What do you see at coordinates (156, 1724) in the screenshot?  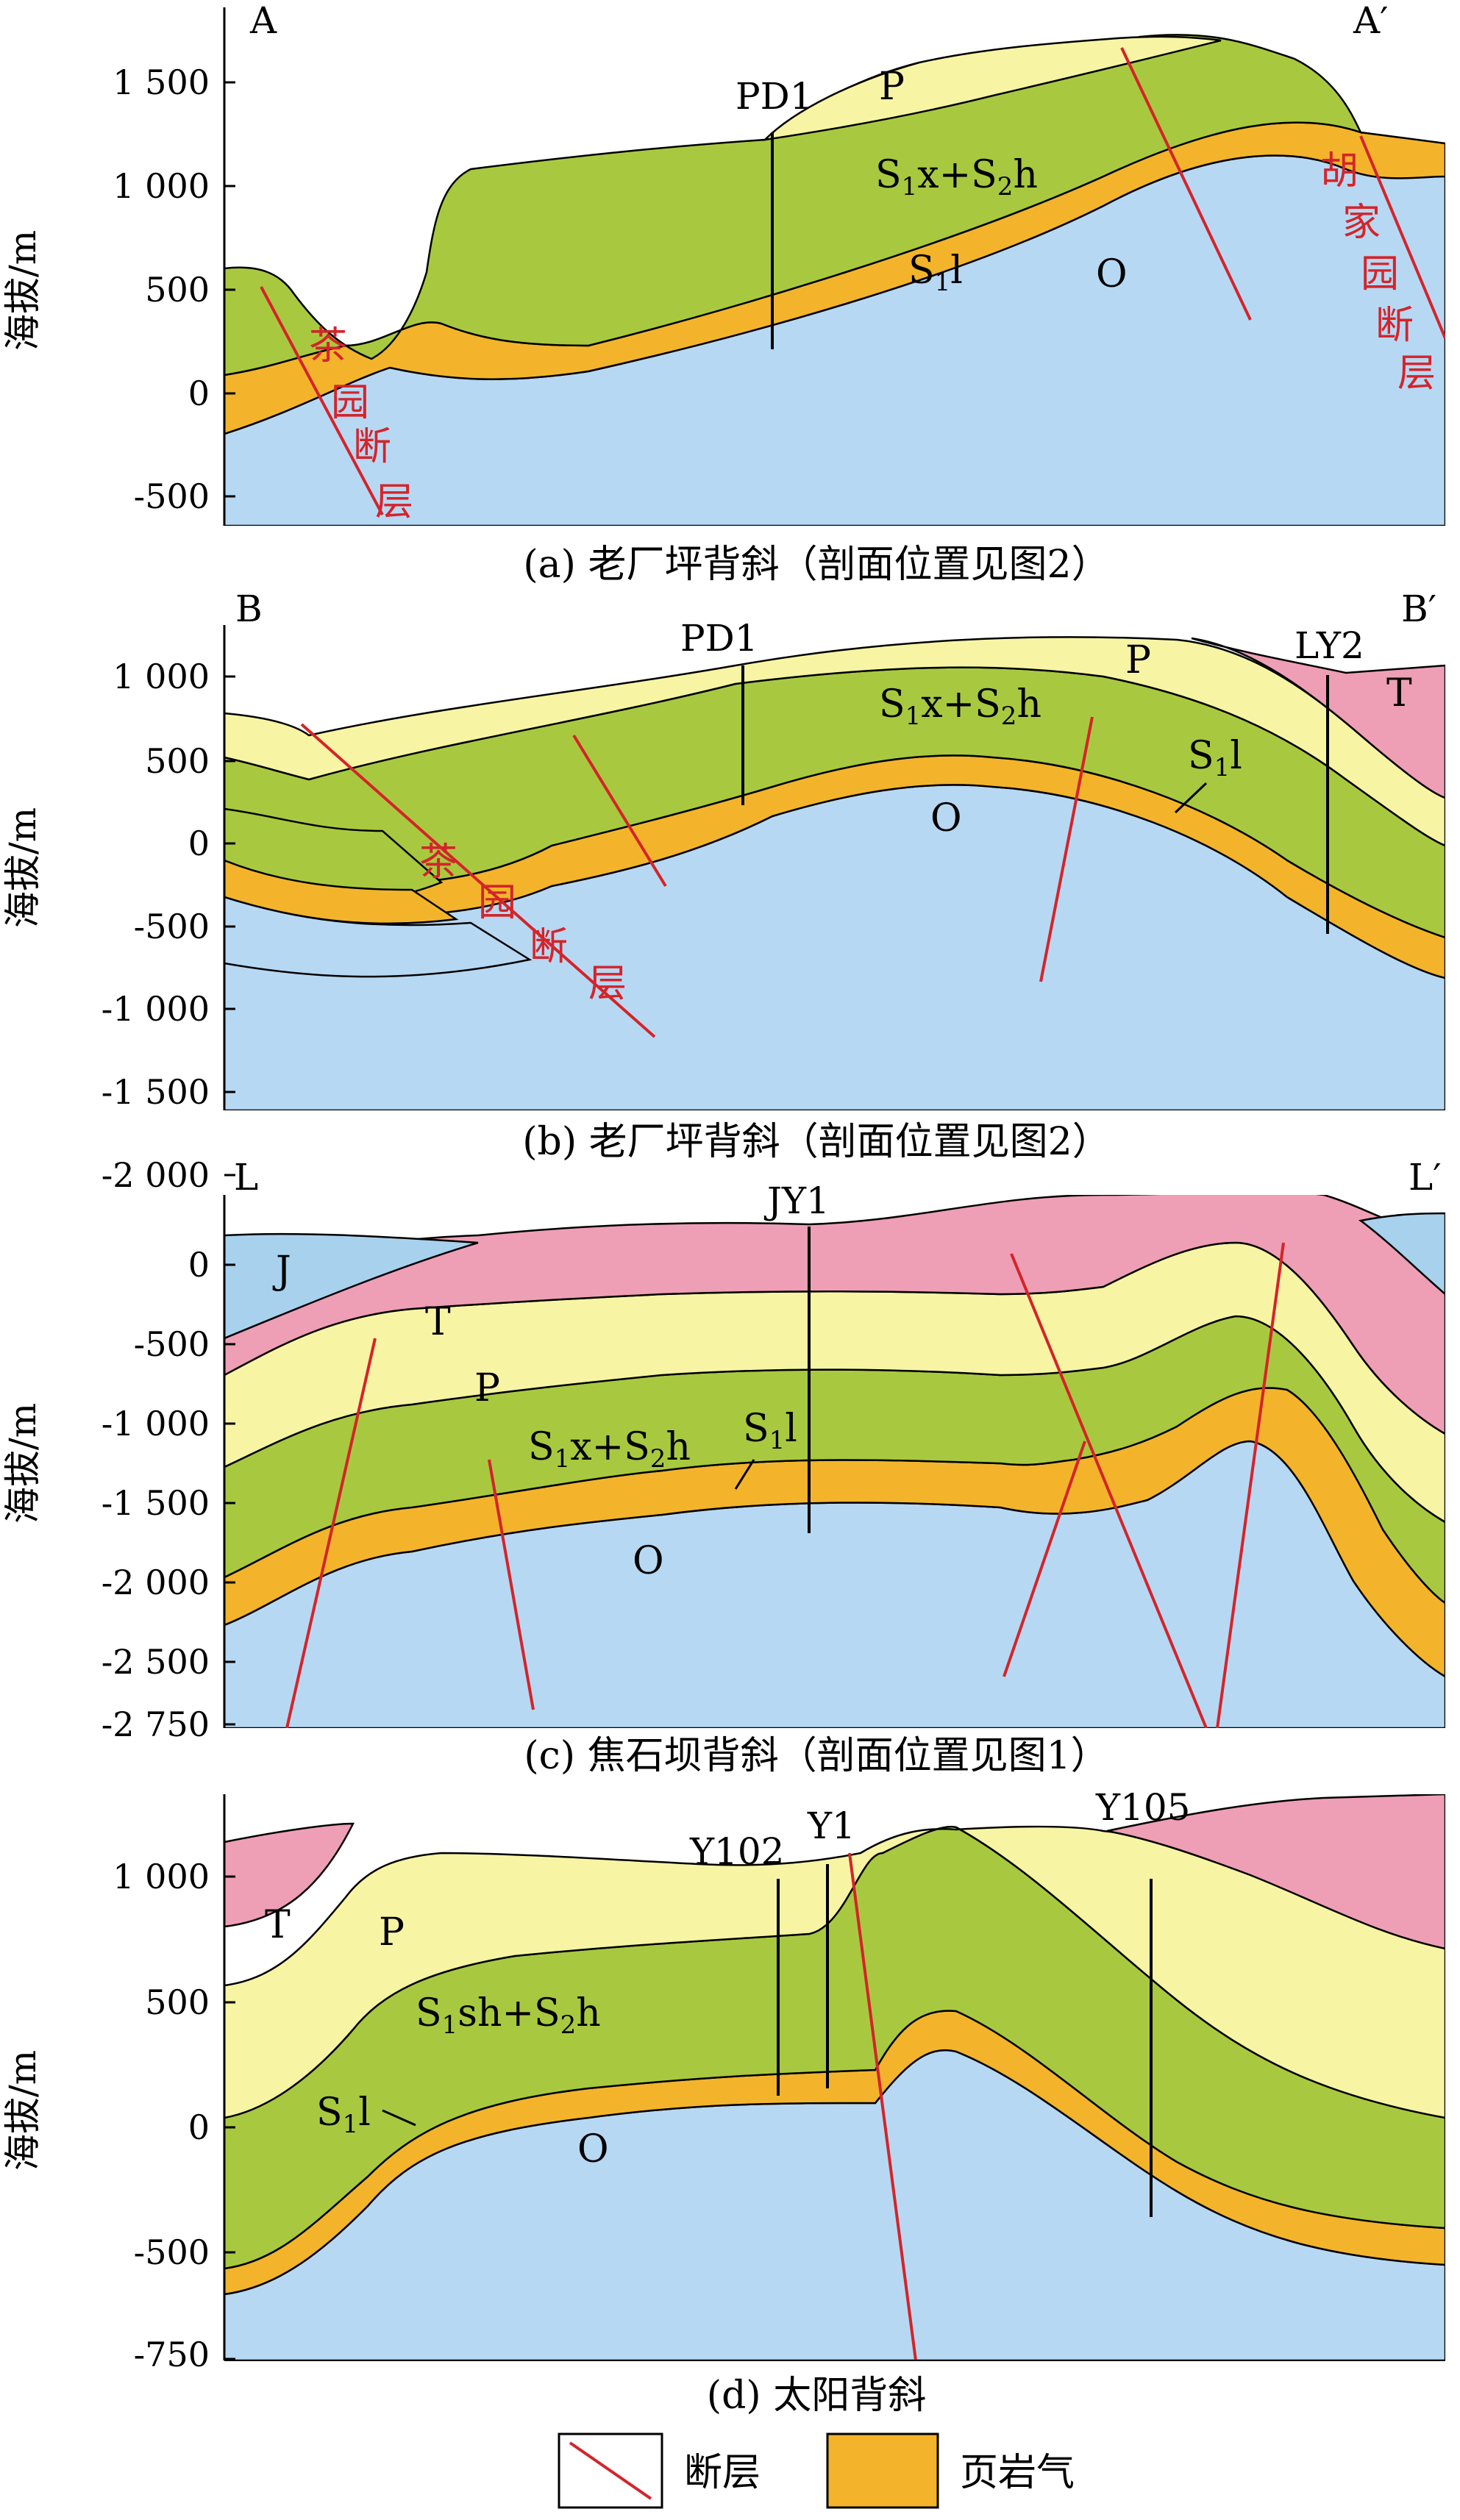 I see `tick-label: -2 750` at bounding box center [156, 1724].